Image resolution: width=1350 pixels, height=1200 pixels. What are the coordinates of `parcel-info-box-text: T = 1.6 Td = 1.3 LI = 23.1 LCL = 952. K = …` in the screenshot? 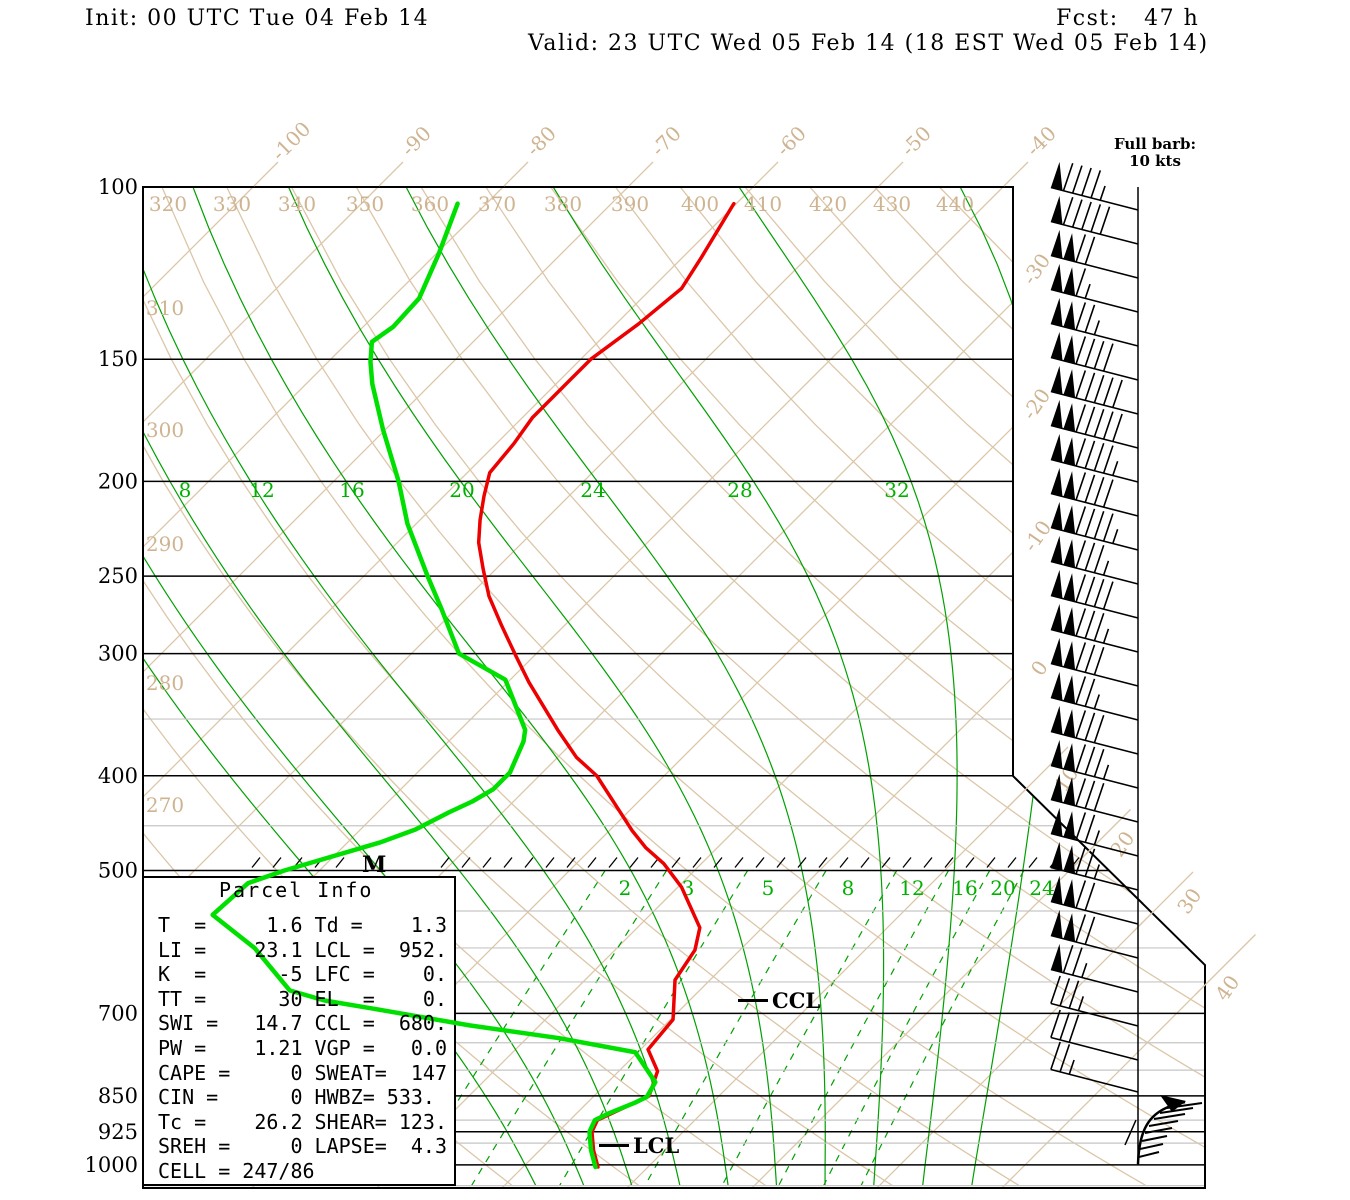 It's located at (302, 1048).